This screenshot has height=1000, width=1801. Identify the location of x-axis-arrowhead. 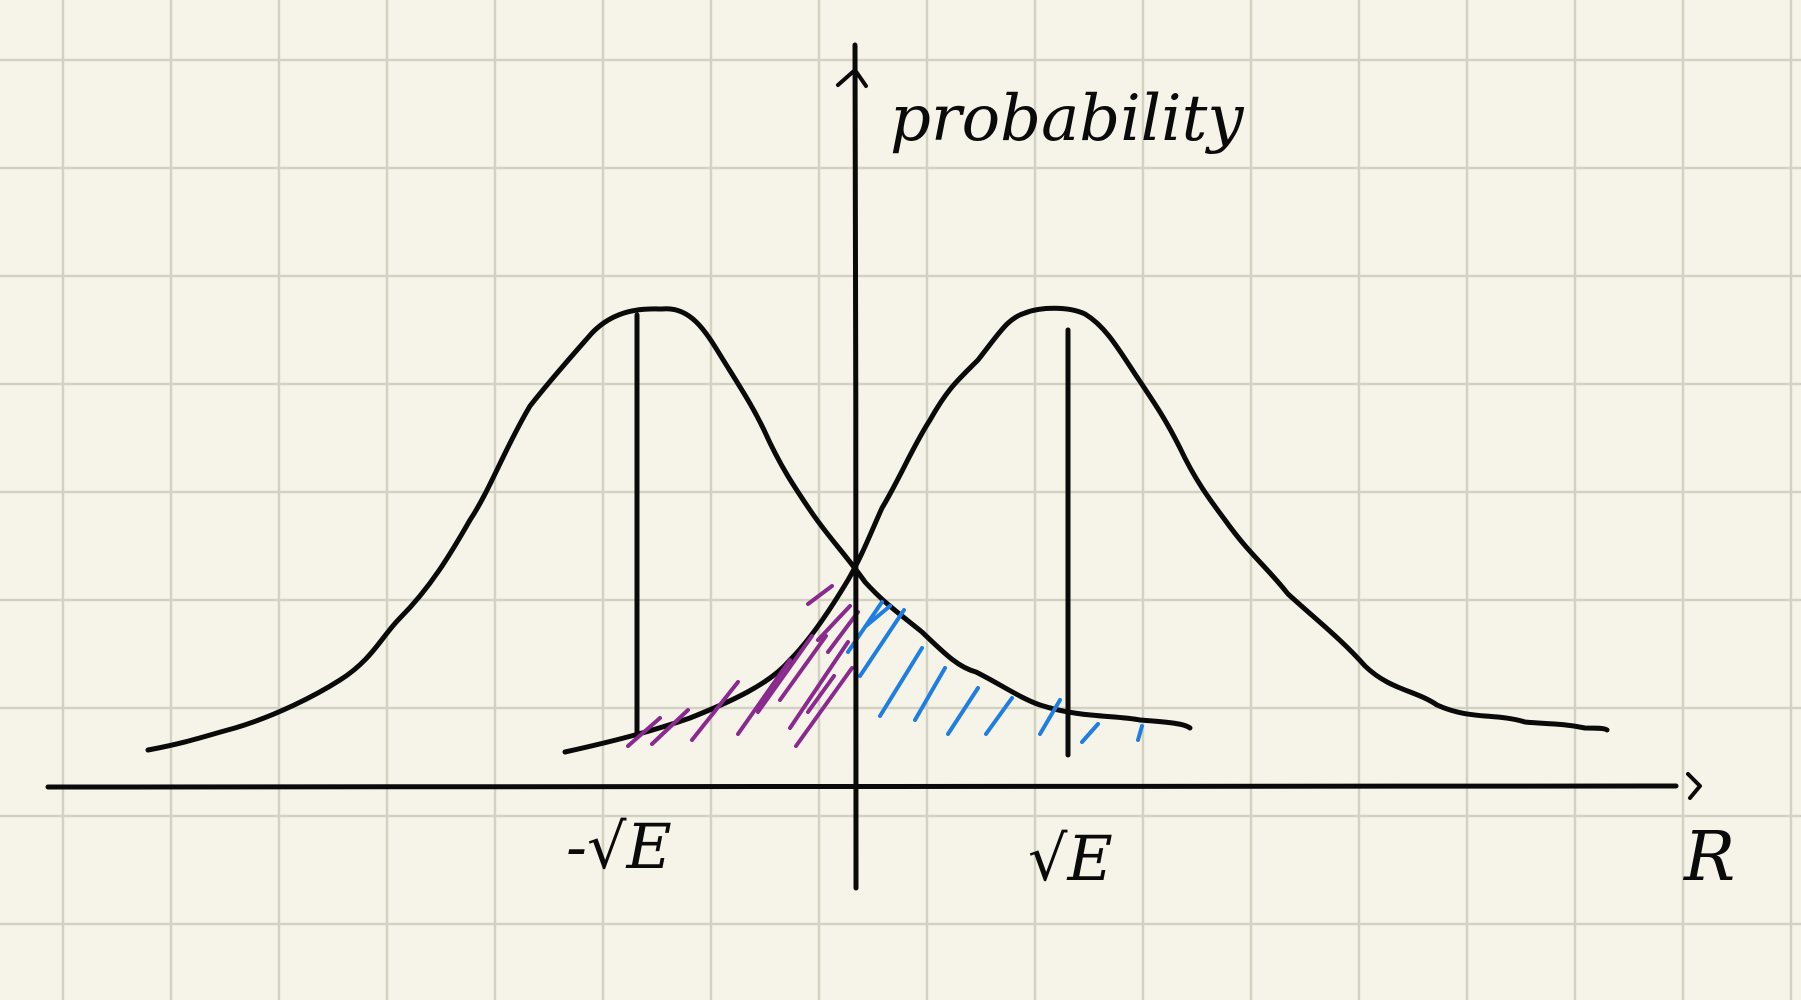
(1694, 786).